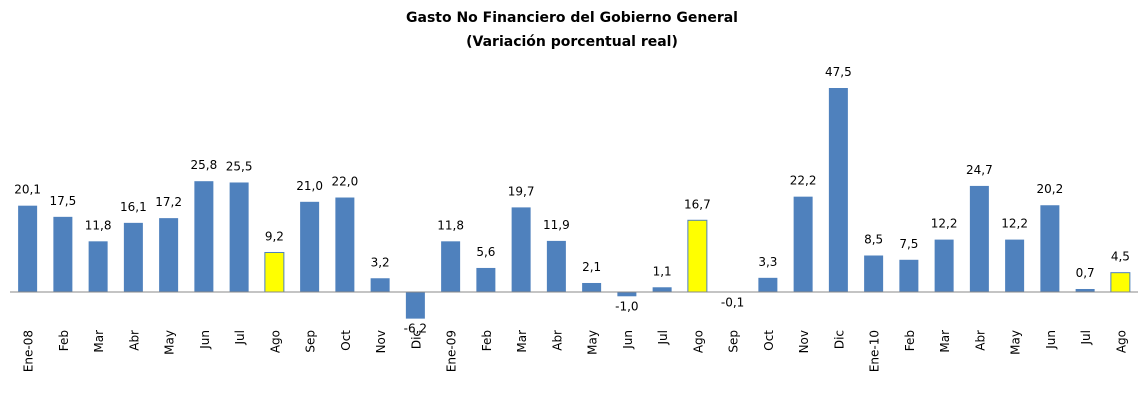 This screenshot has height=415, width=1144. Describe the element at coordinates (572, 42) in the screenshot. I see `chart-subtitle: (Variación porcentual real)` at that location.